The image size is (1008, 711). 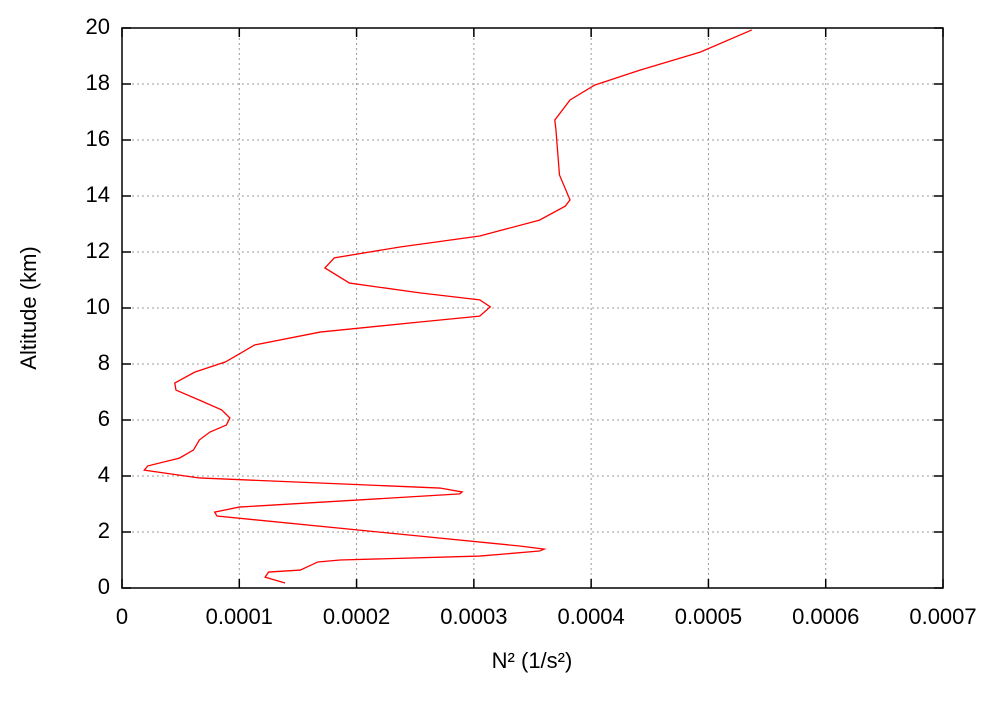 What do you see at coordinates (825, 616) in the screenshot?
I see `x-tick-label: 0.0006` at bounding box center [825, 616].